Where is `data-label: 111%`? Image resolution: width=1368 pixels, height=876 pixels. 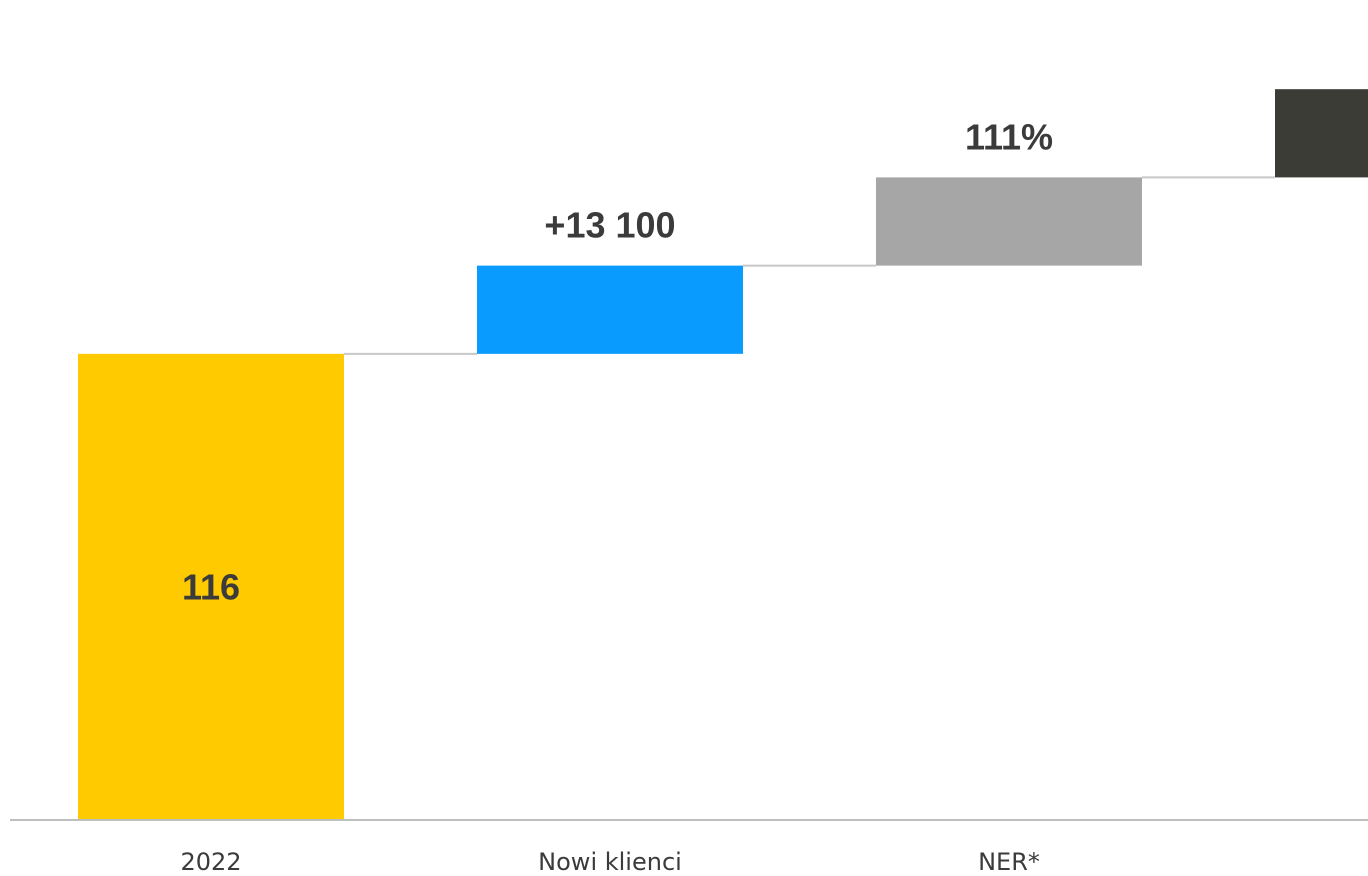 data-label: 111% is located at coordinates (1009, 136).